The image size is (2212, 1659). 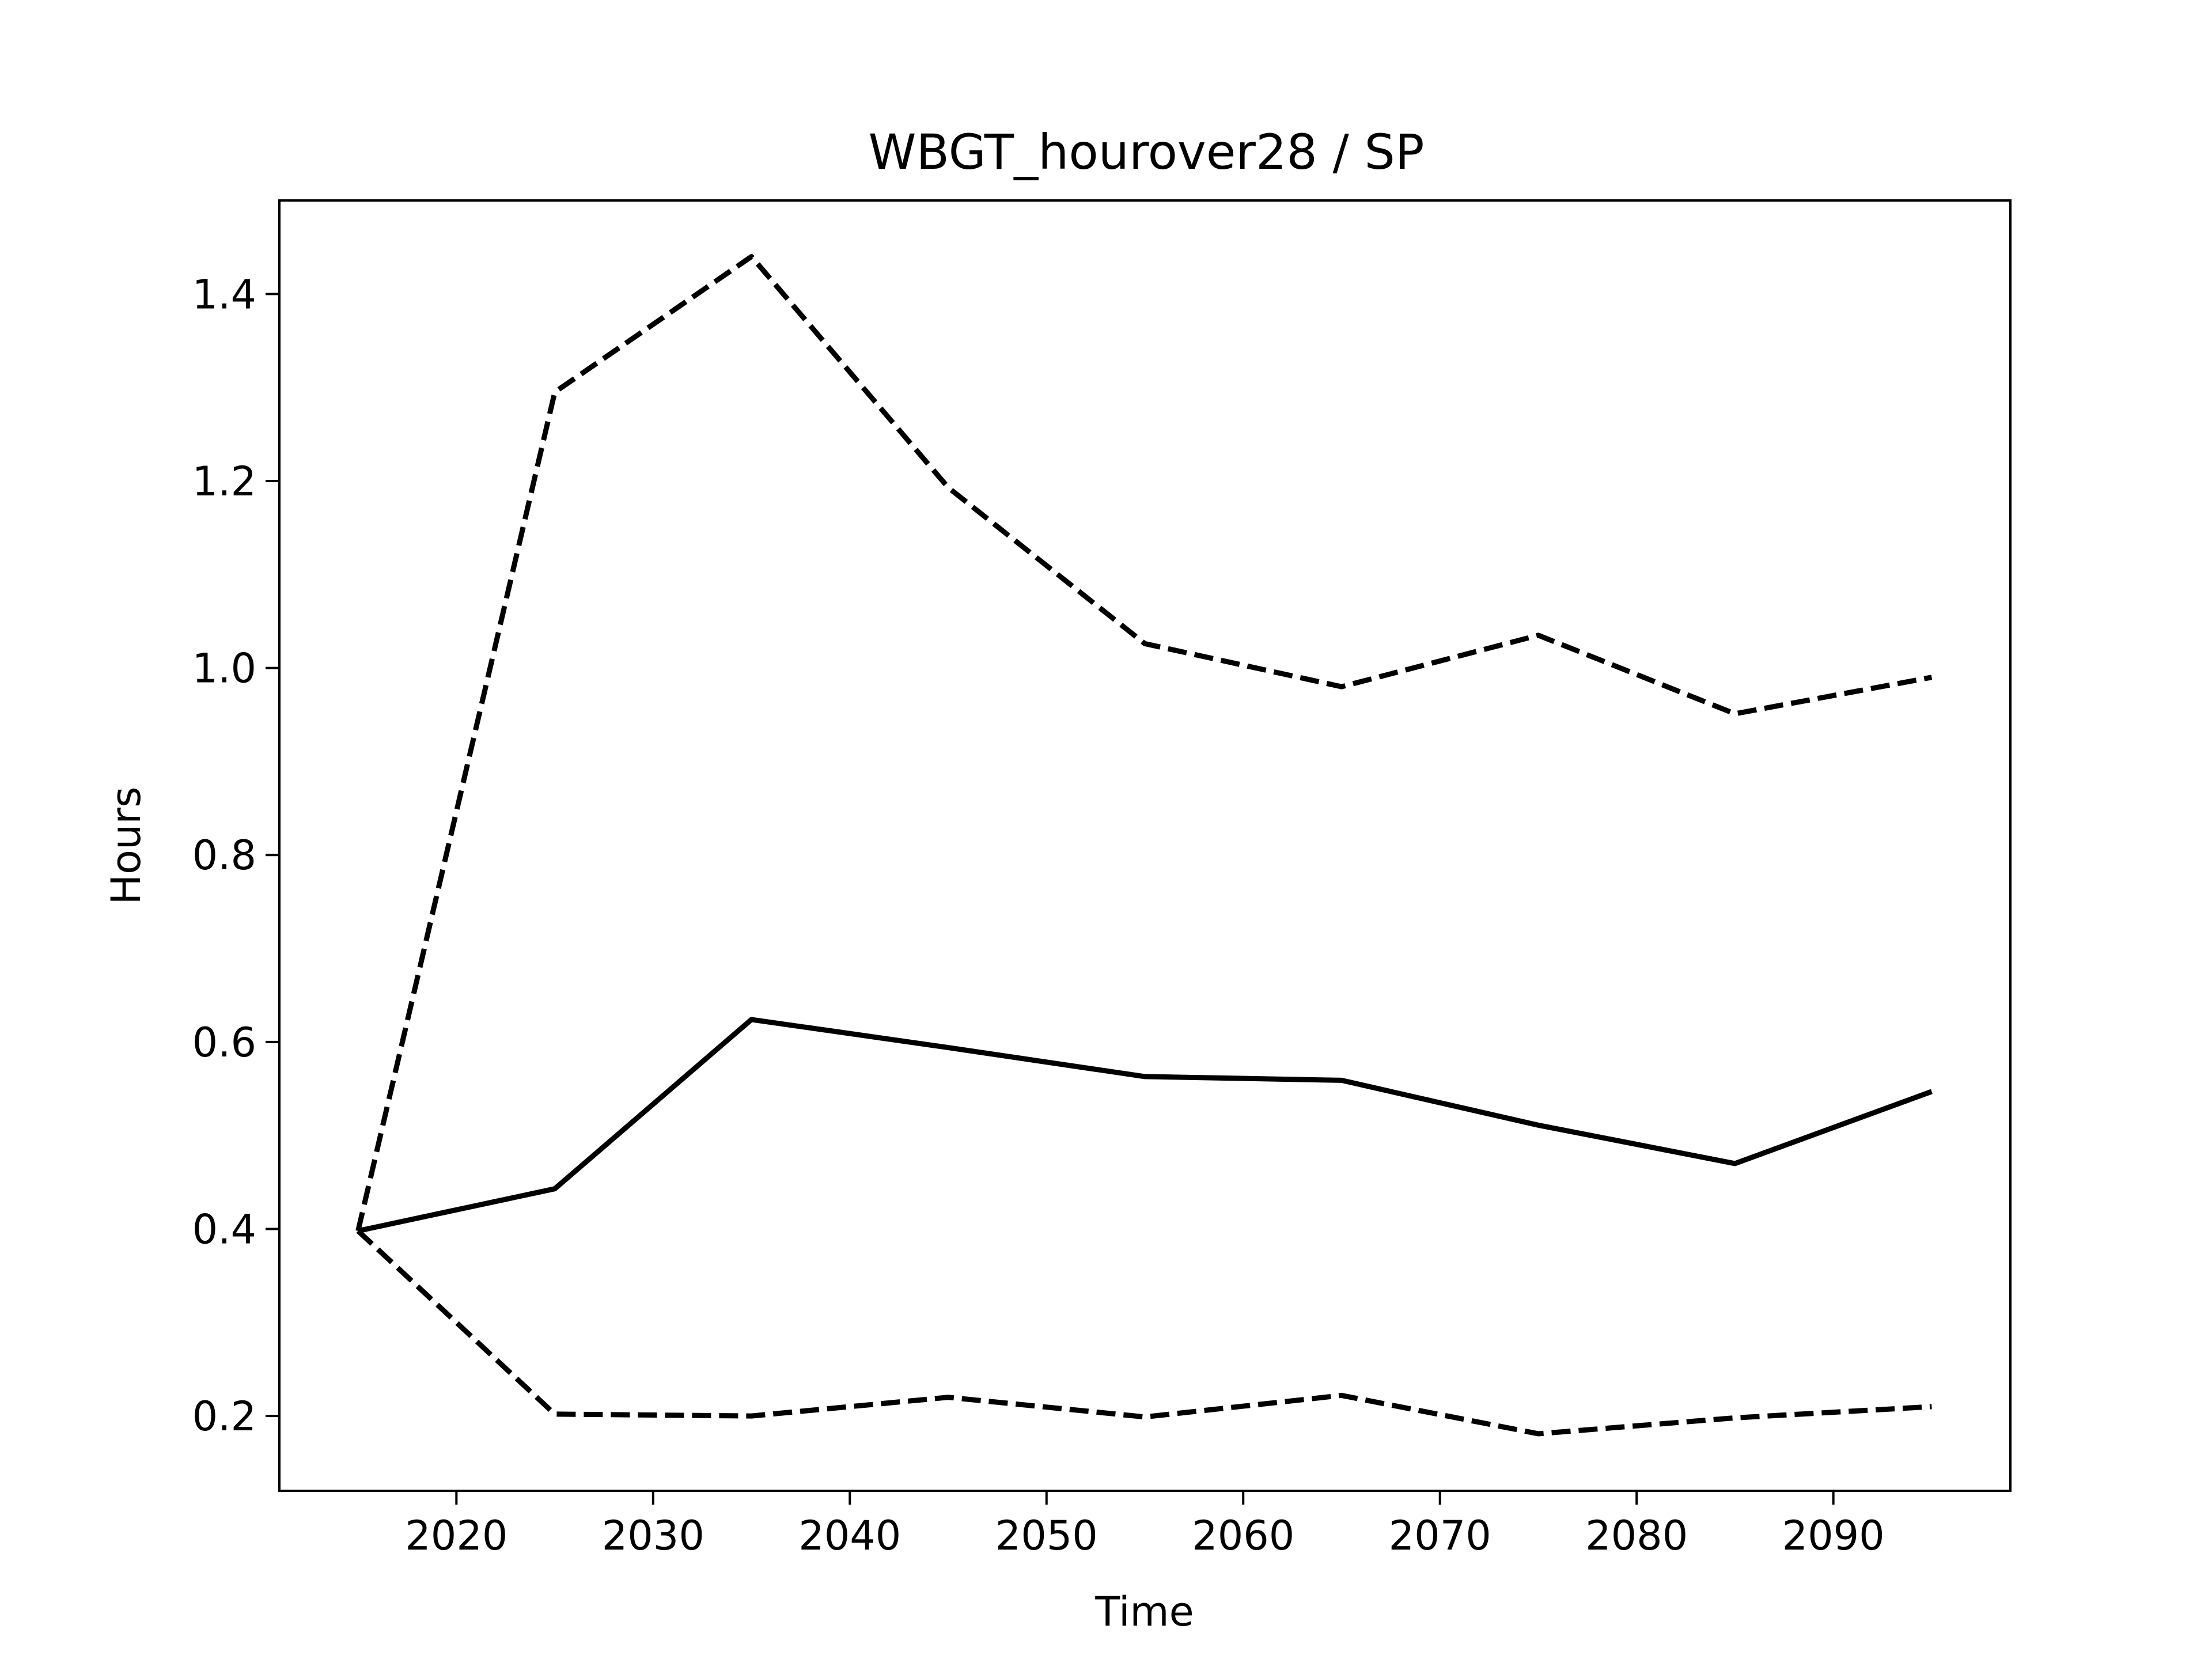 What do you see at coordinates (224, 1229) in the screenshot?
I see `y-tick-label: 0.4` at bounding box center [224, 1229].